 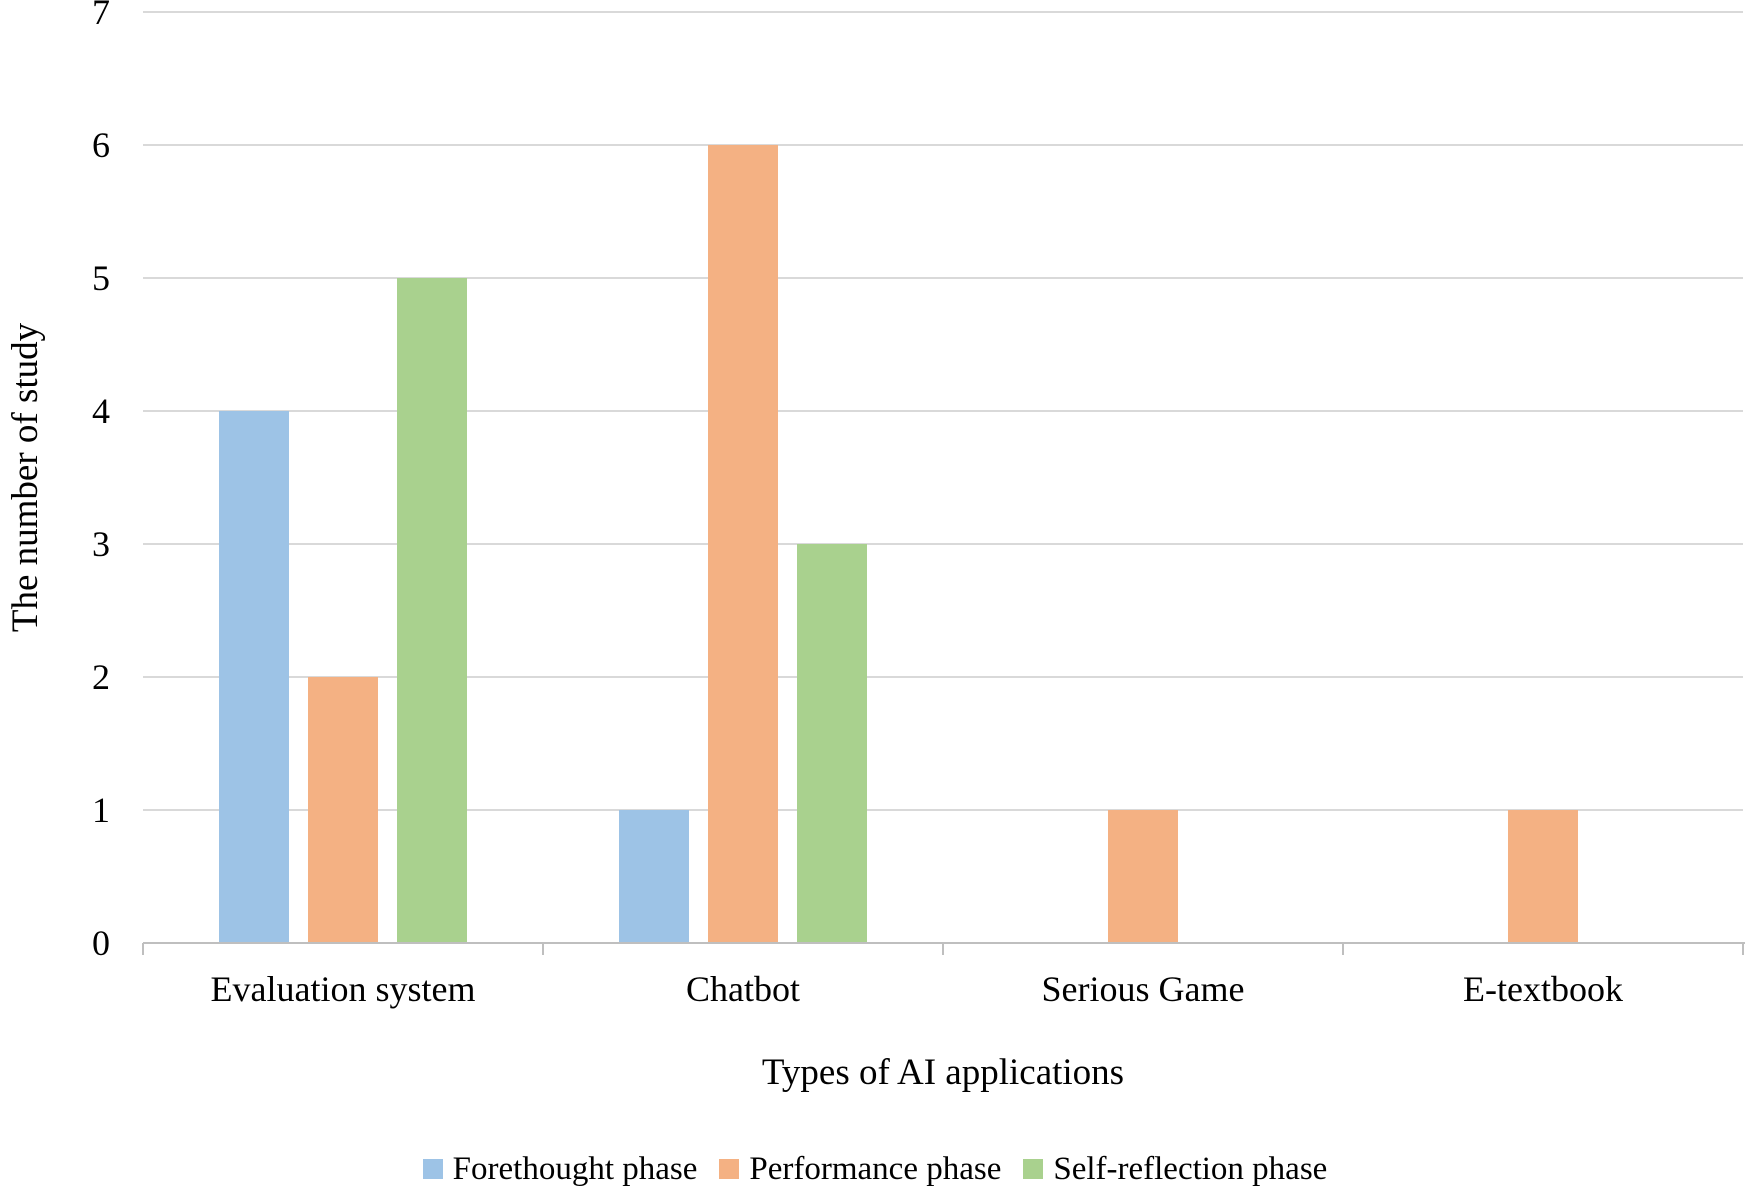 I want to click on category-label-chatbot: Chatbot, so click(x=743, y=989).